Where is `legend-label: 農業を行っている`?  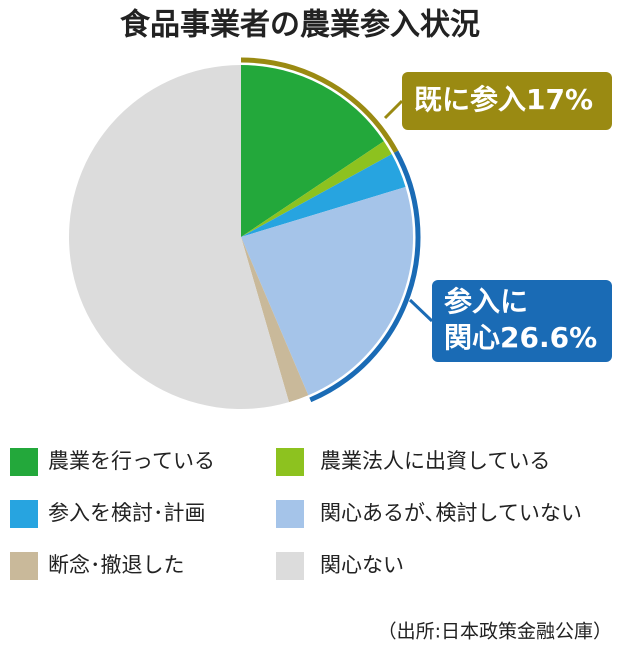
legend-label: 農業を行っている is located at coordinates (131, 461).